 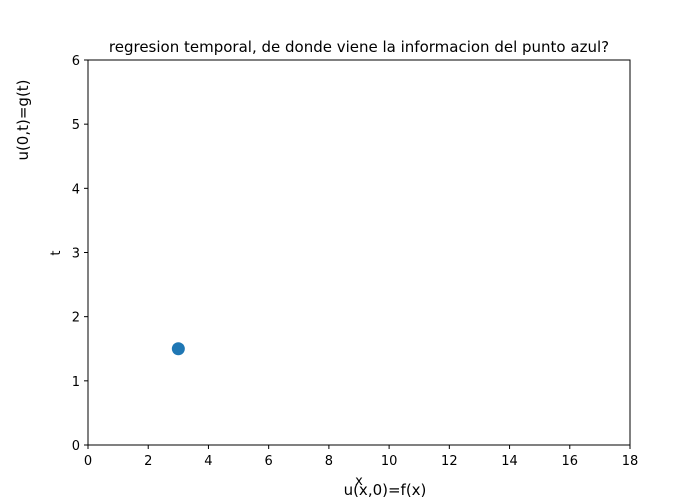 What do you see at coordinates (76, 254) in the screenshot?
I see `y-tick-label: 3` at bounding box center [76, 254].